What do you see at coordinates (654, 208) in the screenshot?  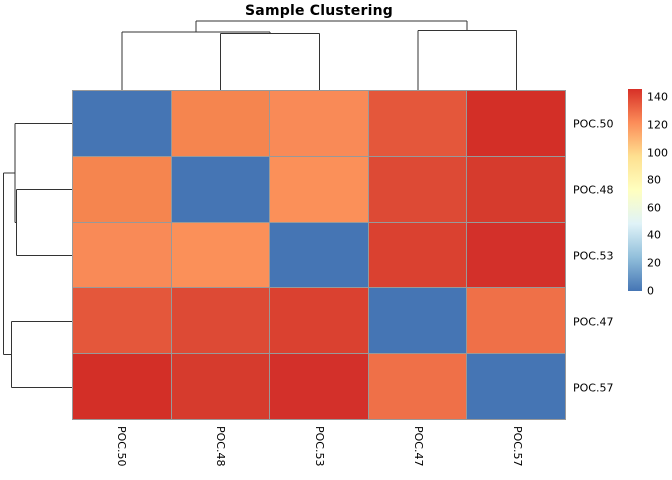 I see `colorbar-tick-label: 60` at bounding box center [654, 208].